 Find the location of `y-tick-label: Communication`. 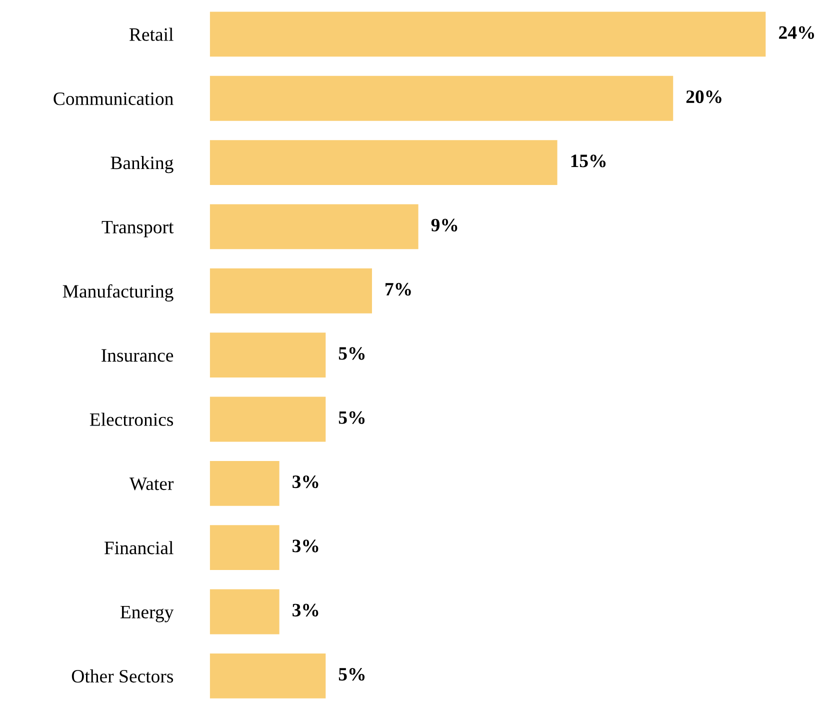

y-tick-label: Communication is located at coordinates (114, 99).